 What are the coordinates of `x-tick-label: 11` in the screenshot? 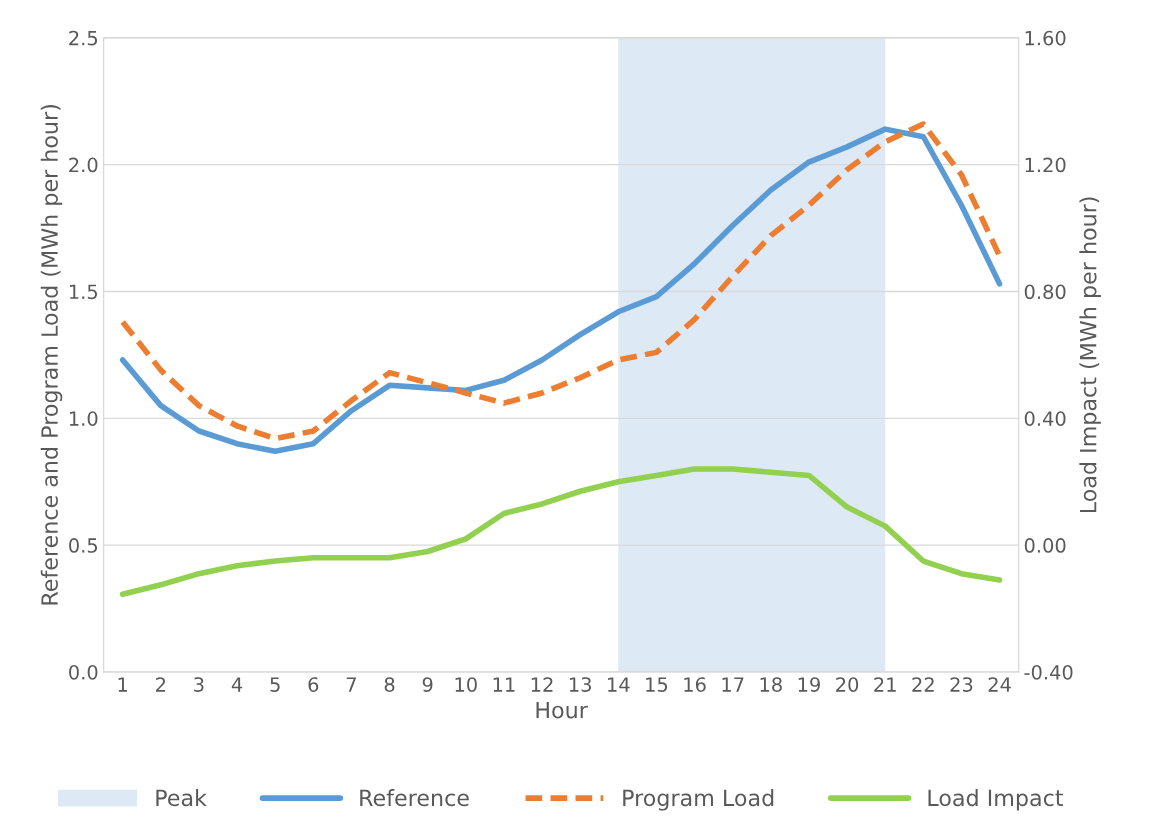 It's located at (504, 684).